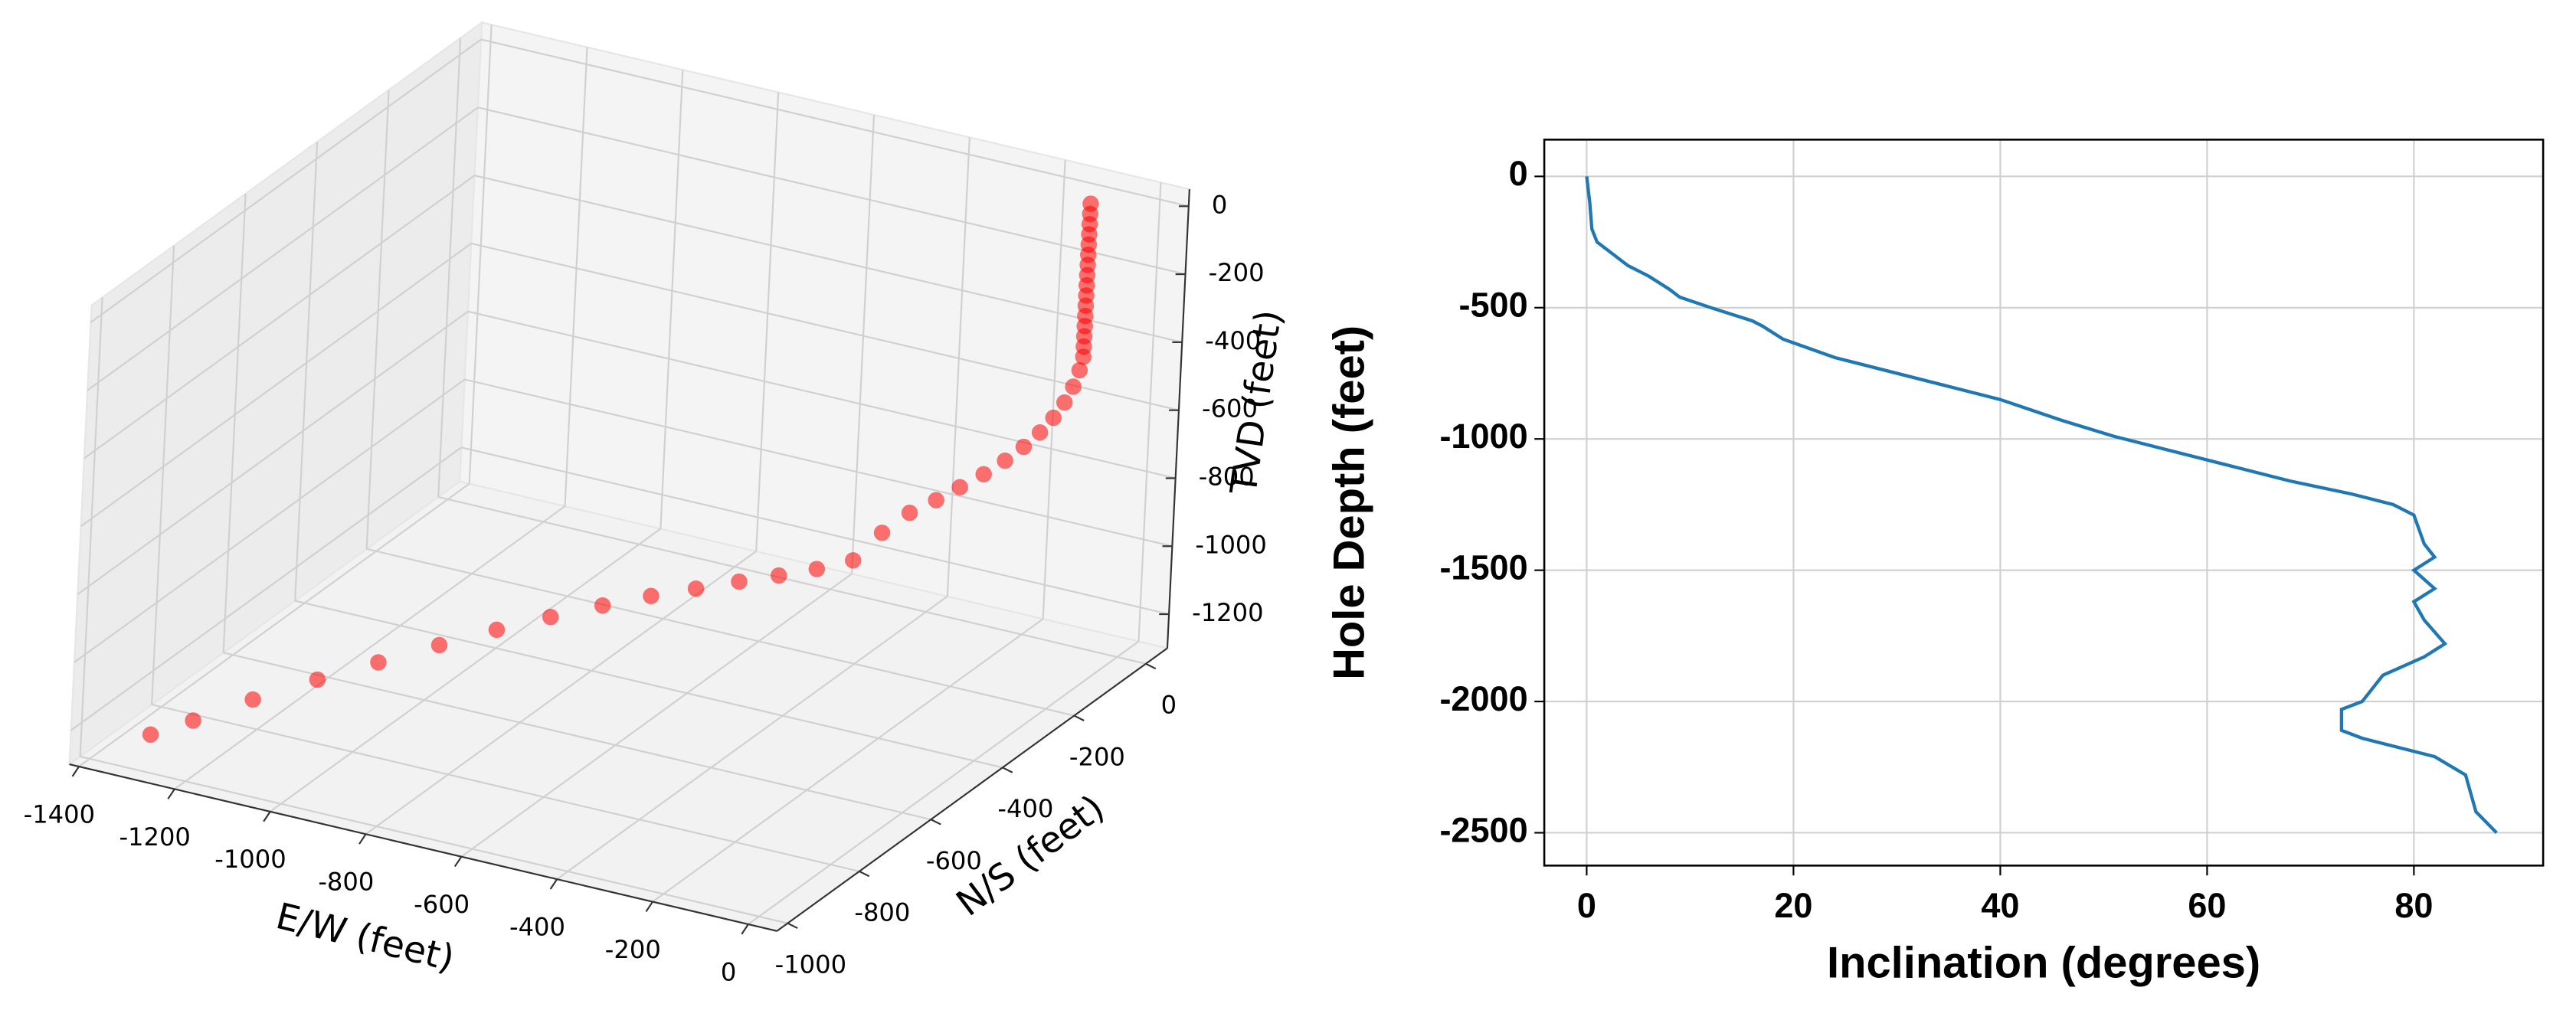 This screenshot has height=1020, width=2576. I want to click on y-tick-label: -800, so click(882, 912).